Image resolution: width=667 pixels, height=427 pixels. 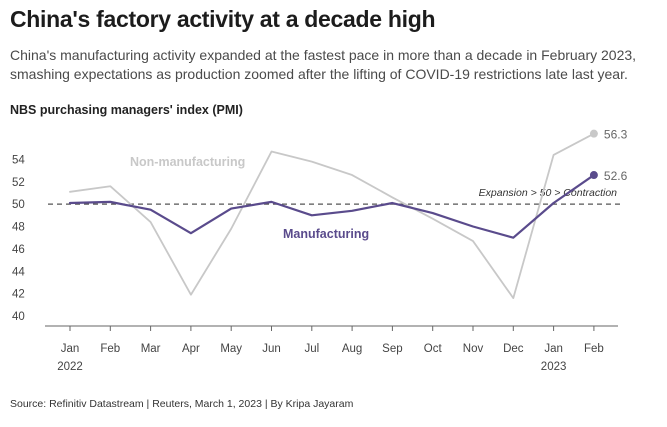 I want to click on y-tick-label: 40, so click(x=18, y=317).